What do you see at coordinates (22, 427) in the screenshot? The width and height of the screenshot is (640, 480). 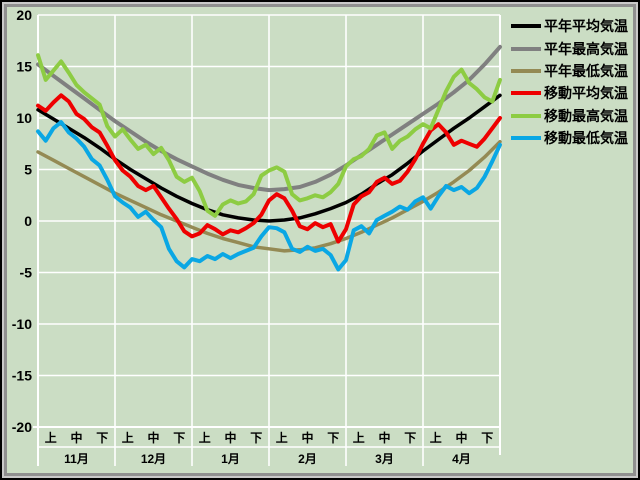 I see `y-axis-tick-label: -20` at bounding box center [22, 427].